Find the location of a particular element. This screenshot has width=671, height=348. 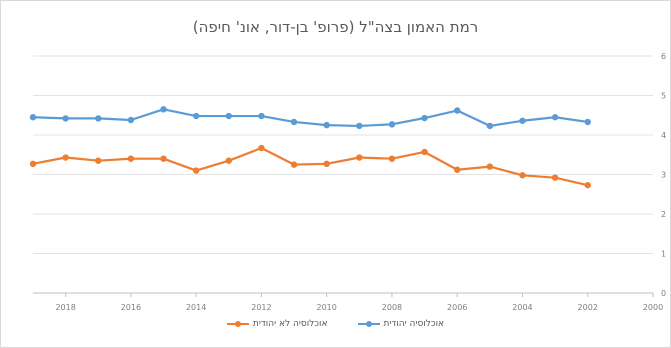

y-tick-label: 4 is located at coordinates (663, 135).